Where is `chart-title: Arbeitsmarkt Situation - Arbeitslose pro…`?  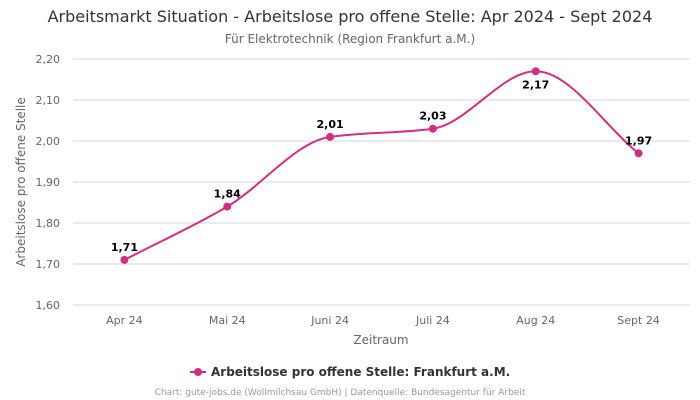
chart-title: Arbeitsmarkt Situation - Arbeitslose pro… is located at coordinates (350, 16).